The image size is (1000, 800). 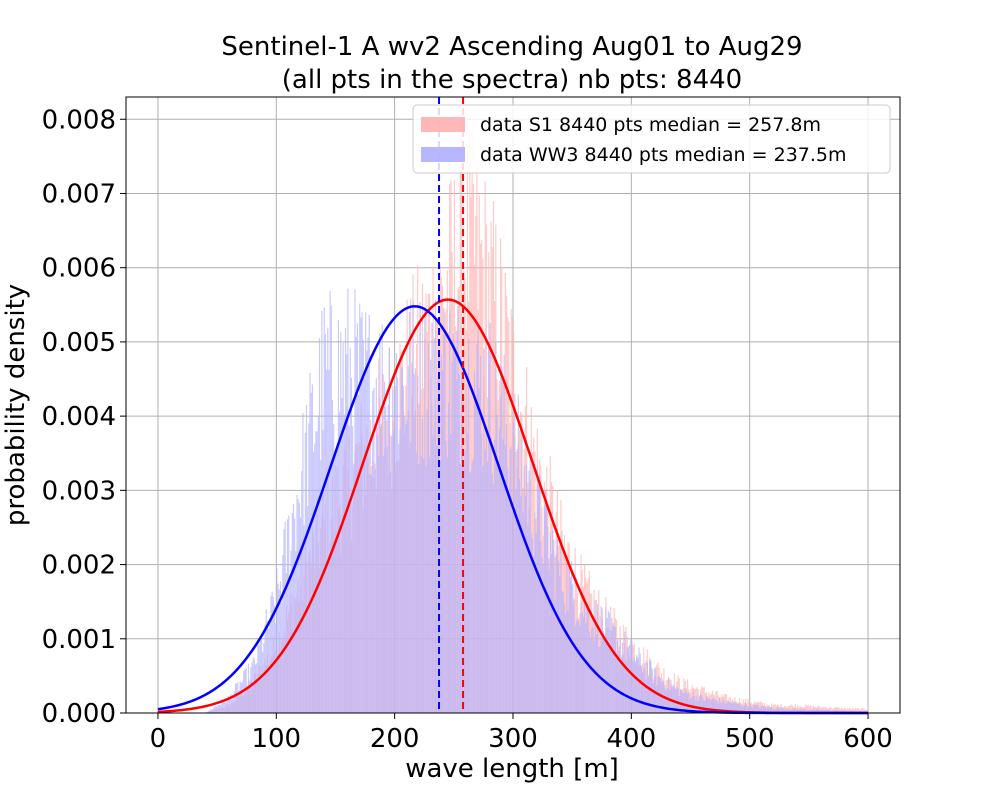 I want to click on y-tick-label: 0.007, so click(x=79, y=194).